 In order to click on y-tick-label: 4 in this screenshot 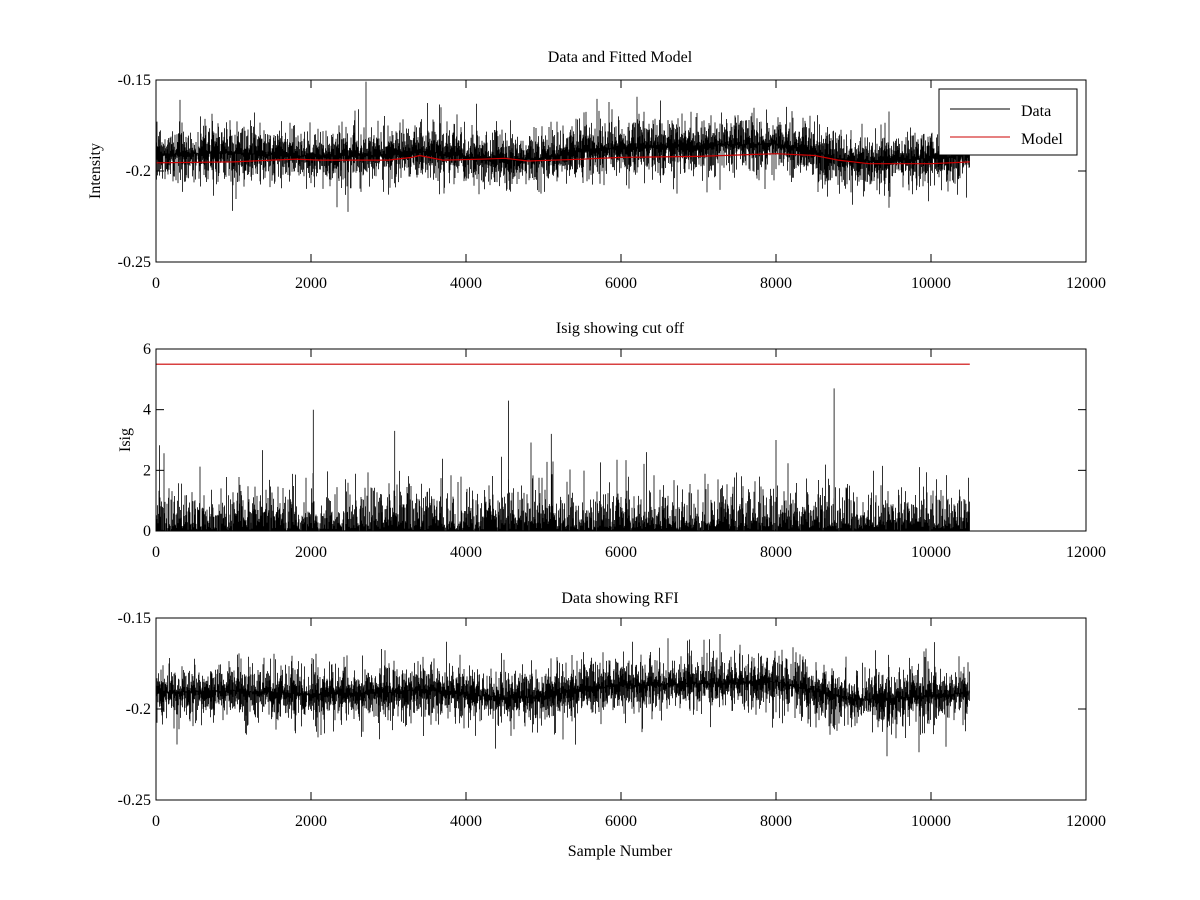, I will do `click(147, 410)`.